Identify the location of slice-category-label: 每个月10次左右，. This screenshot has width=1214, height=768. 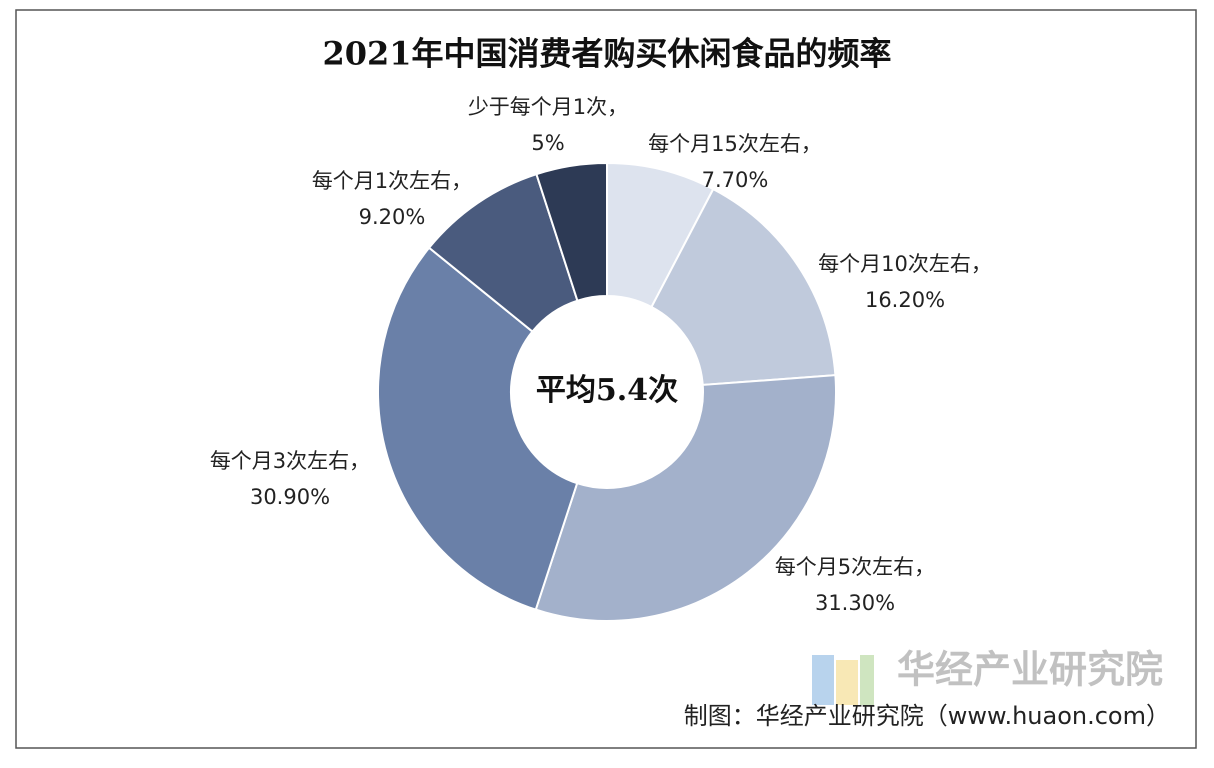
(905, 264).